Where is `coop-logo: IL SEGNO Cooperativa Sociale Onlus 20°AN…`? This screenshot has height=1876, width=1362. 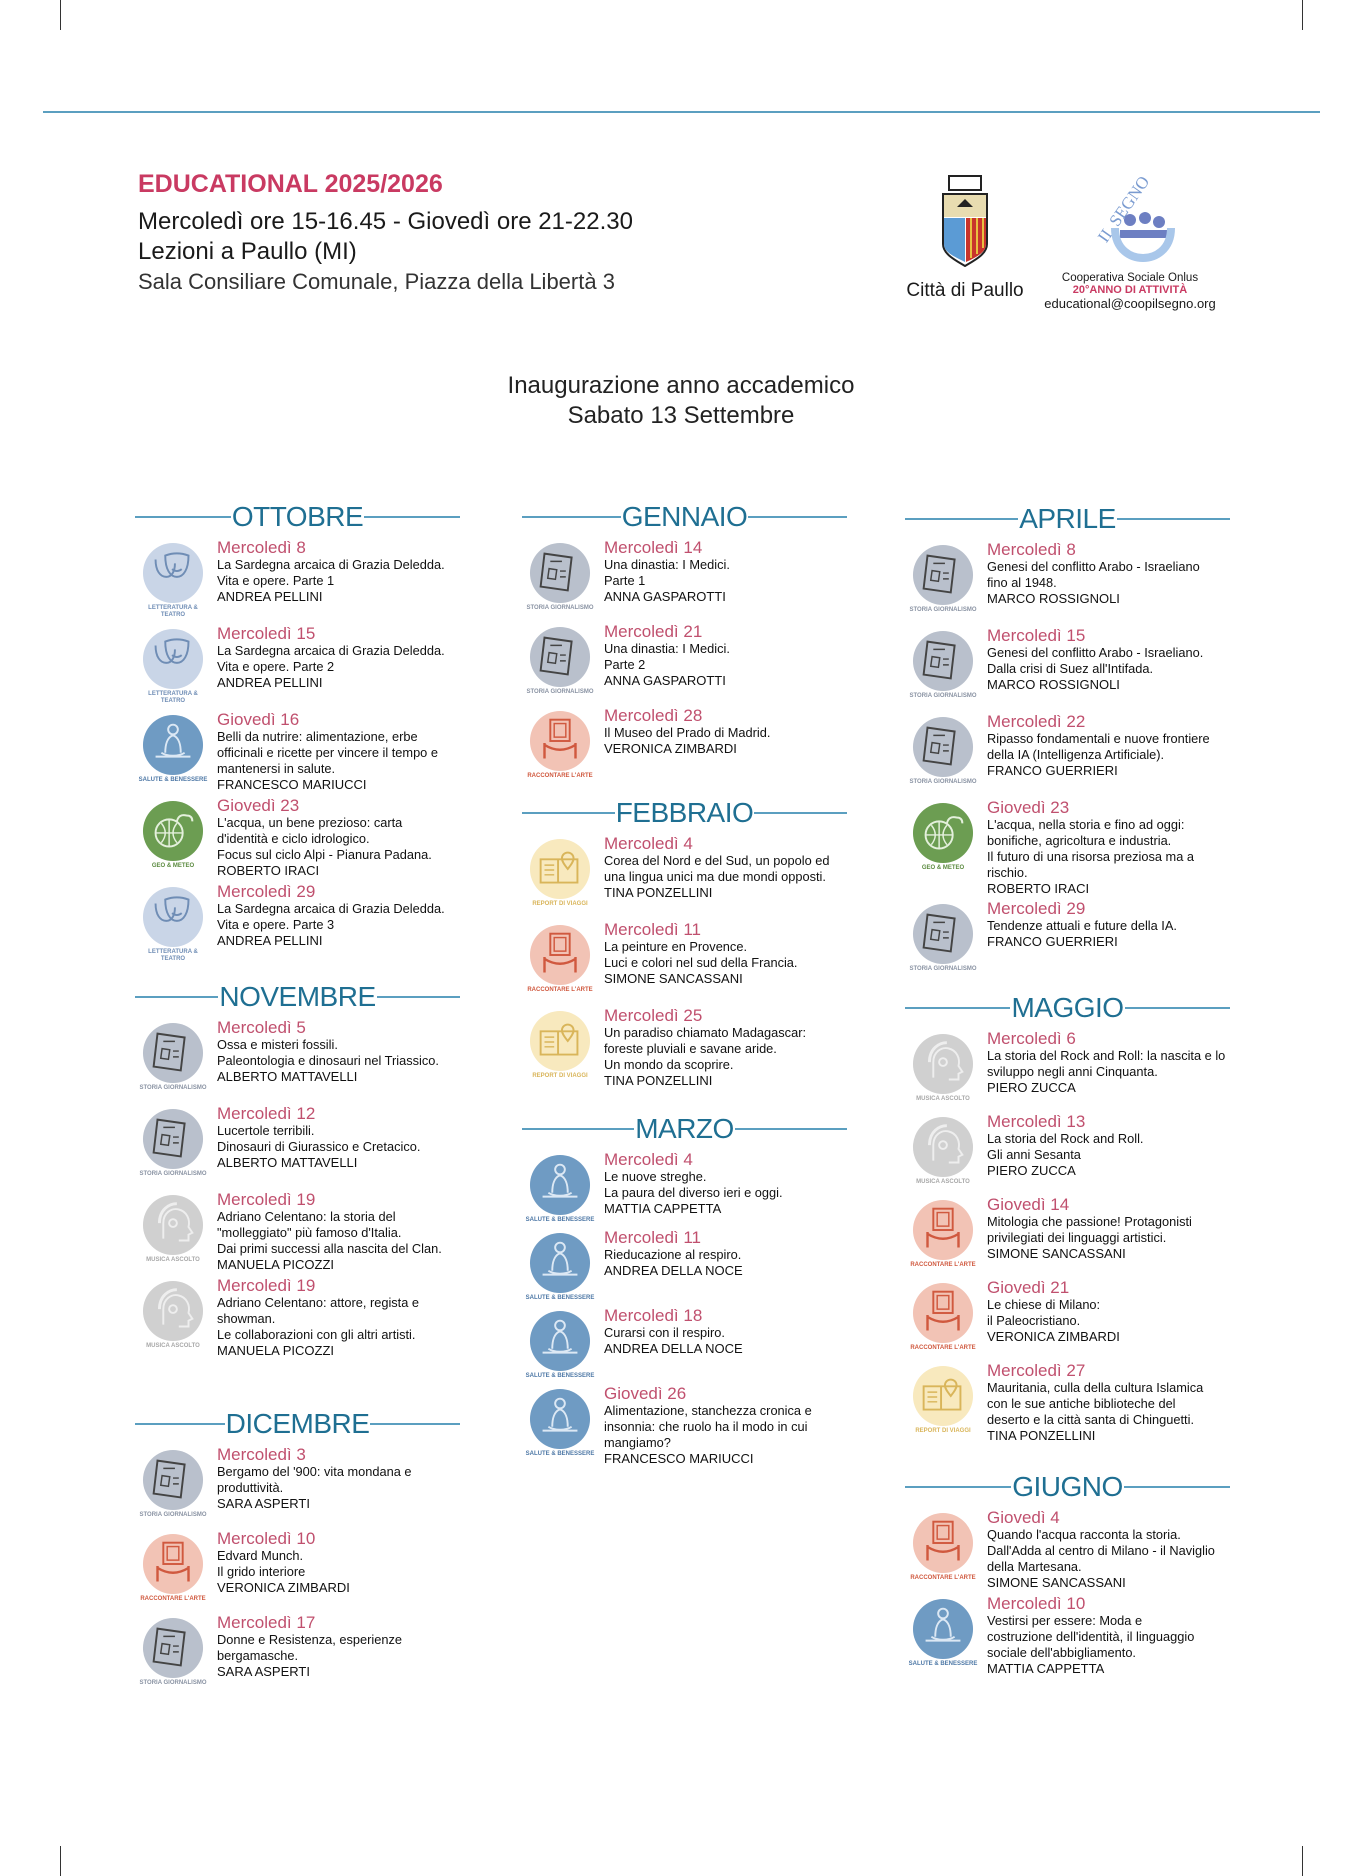
coop-logo: IL SEGNO Cooperativa Sociale Onlus 20°AN… is located at coordinates (1130, 239).